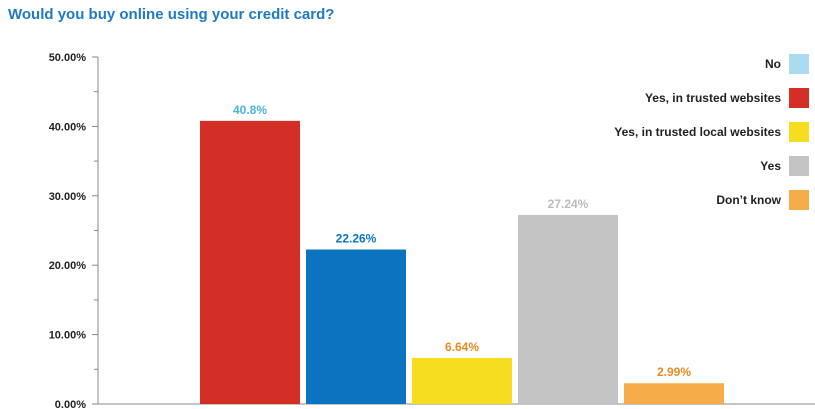 This screenshot has width=815, height=409. What do you see at coordinates (356, 239) in the screenshot?
I see `bar-value-label: 22.26%` at bounding box center [356, 239].